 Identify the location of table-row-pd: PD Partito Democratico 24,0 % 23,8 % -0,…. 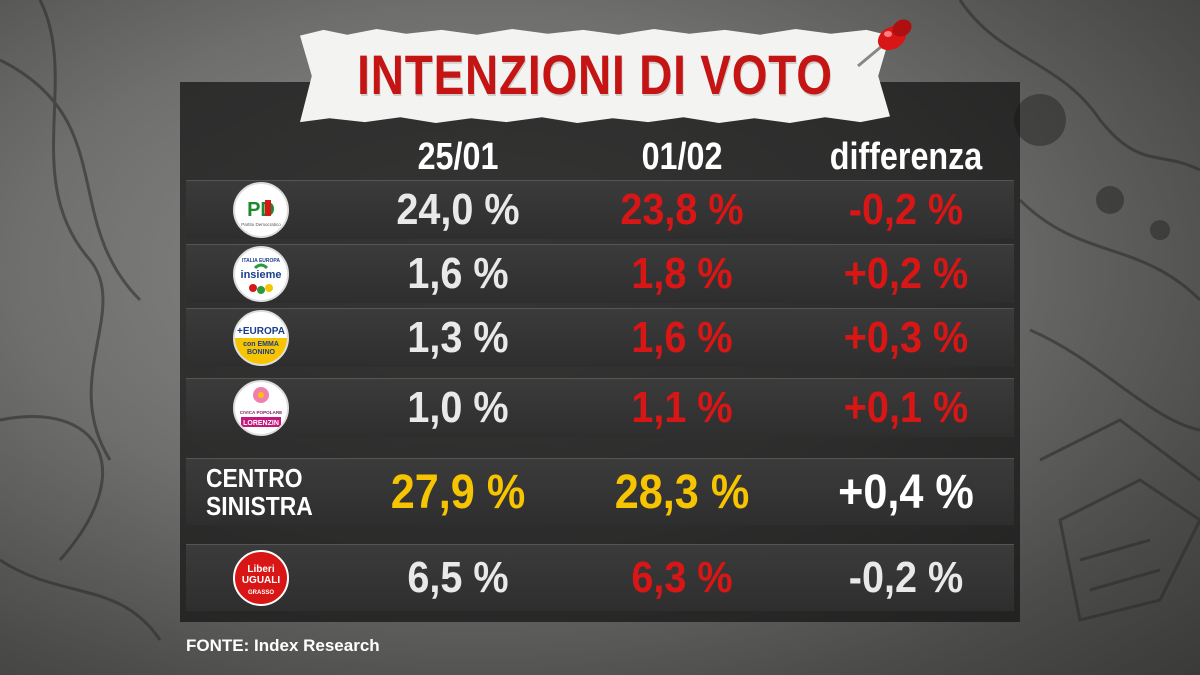
(600, 209).